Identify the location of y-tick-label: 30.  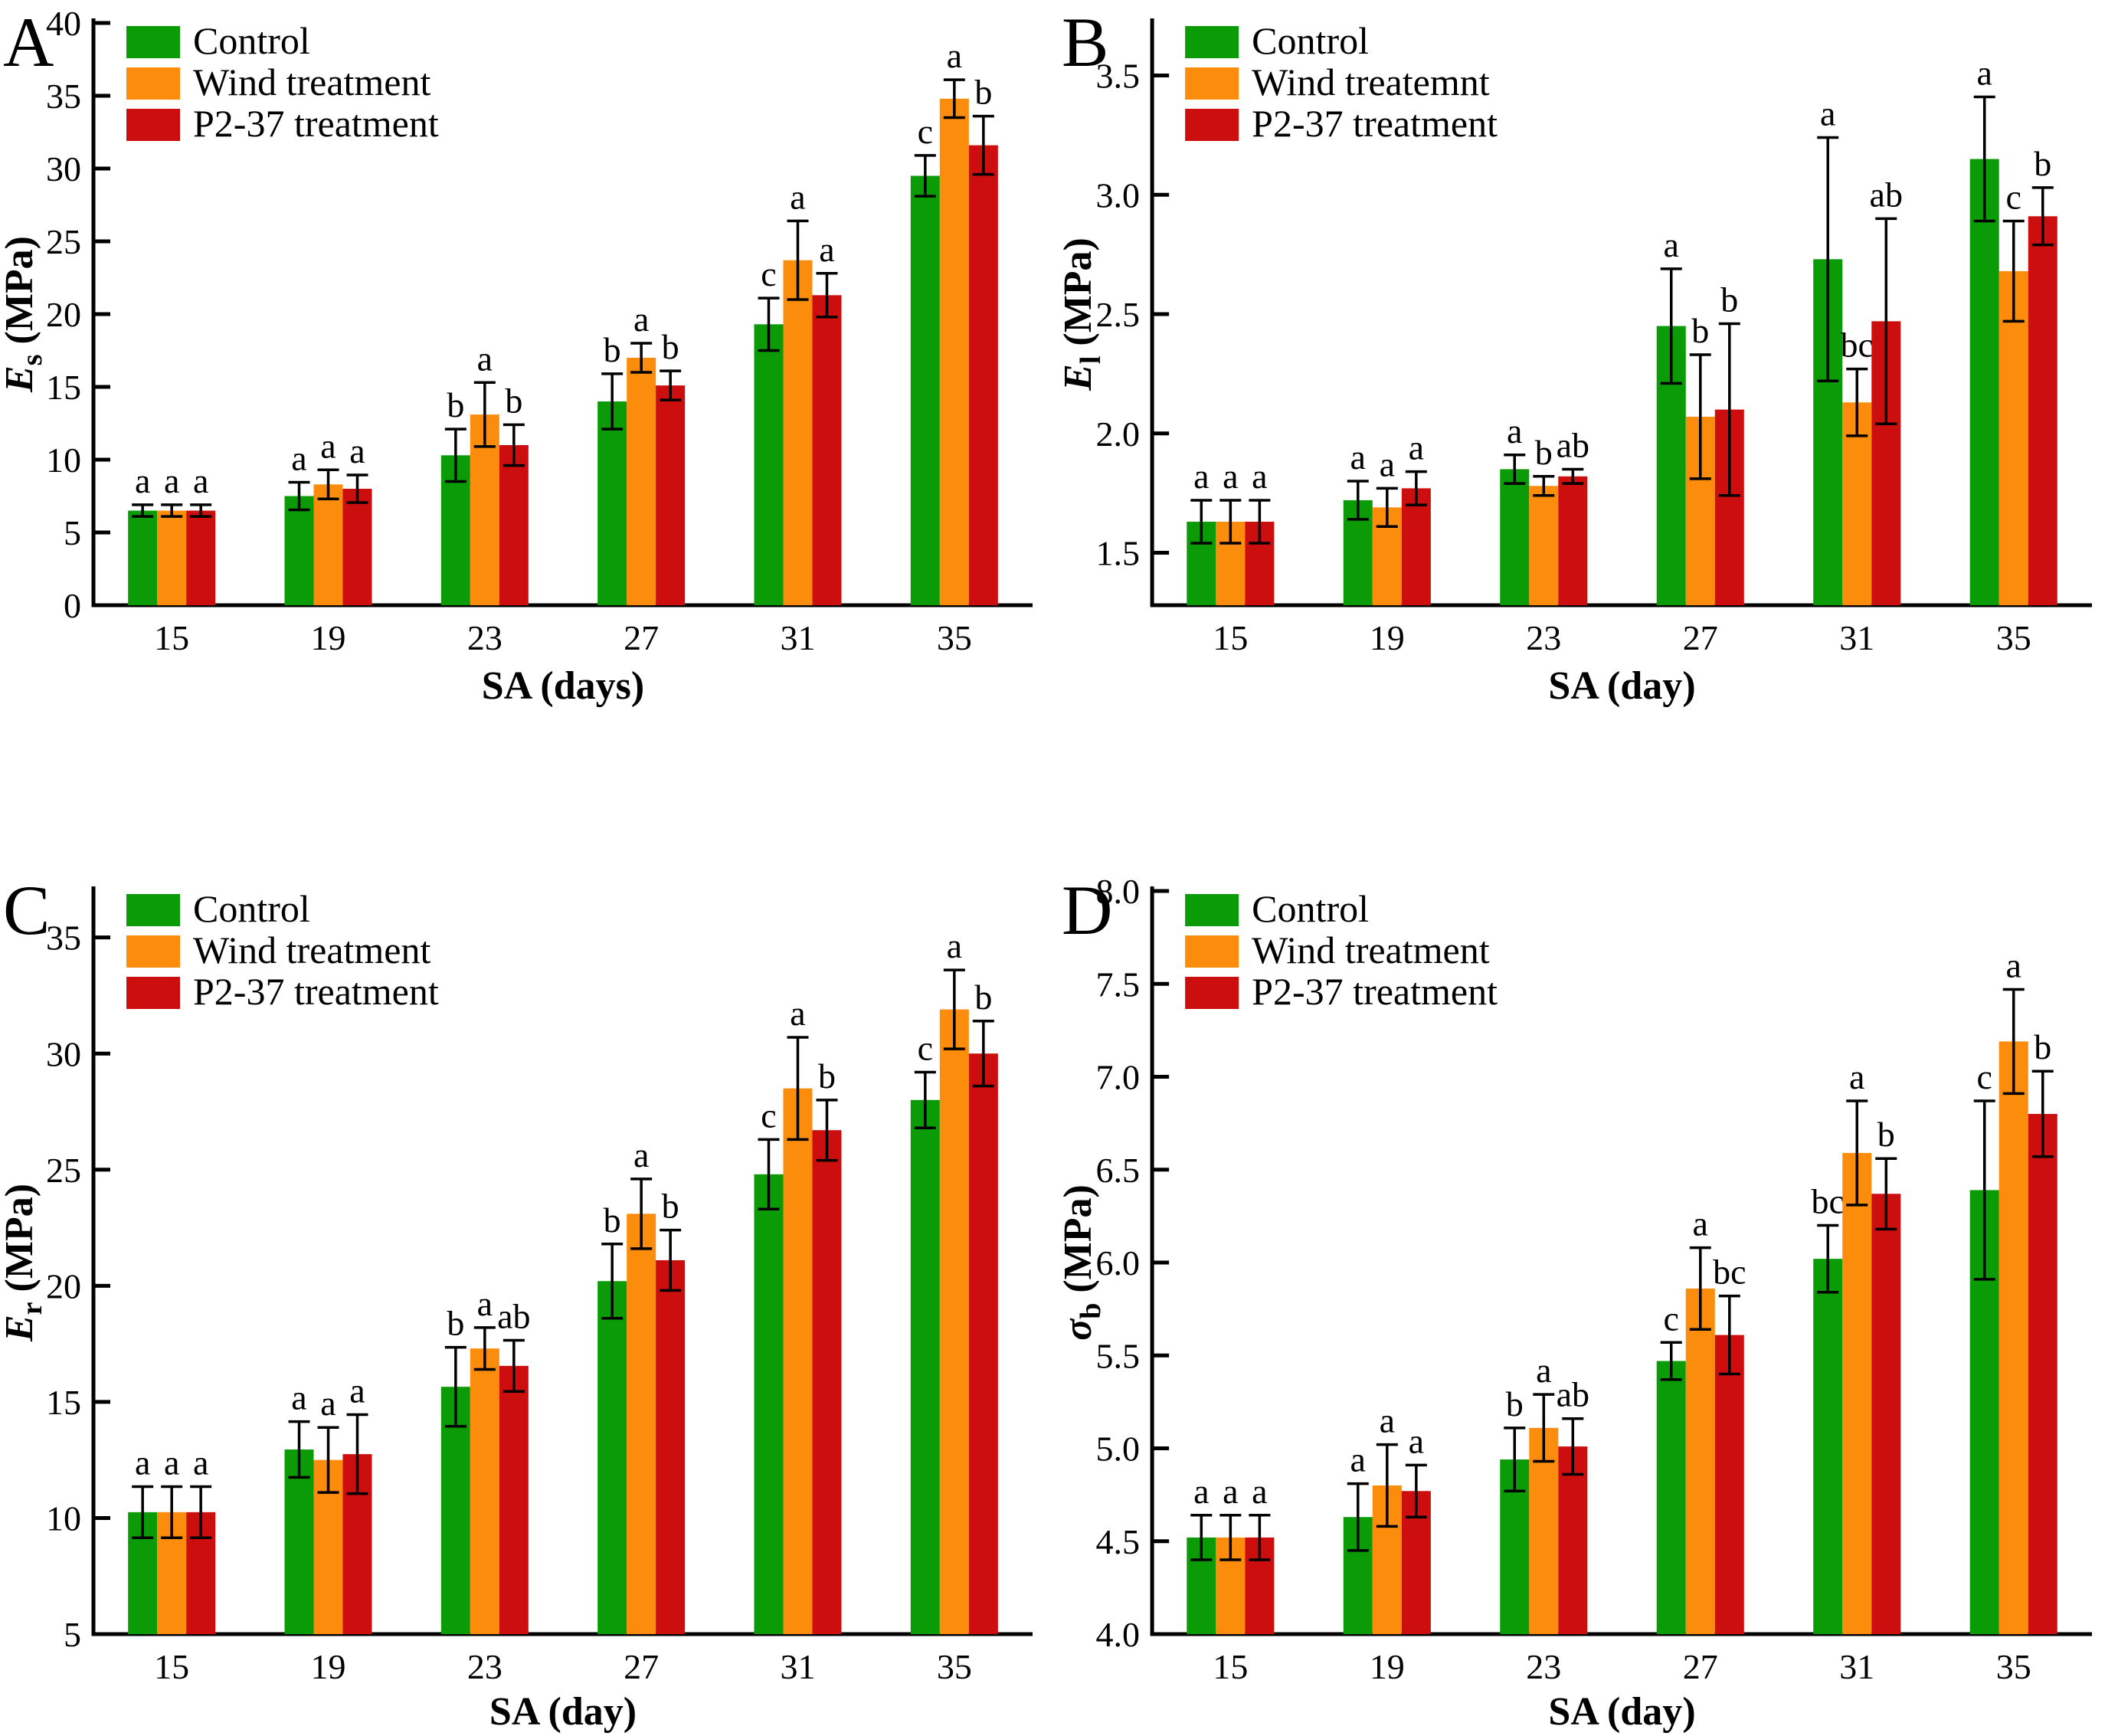
(63, 1053).